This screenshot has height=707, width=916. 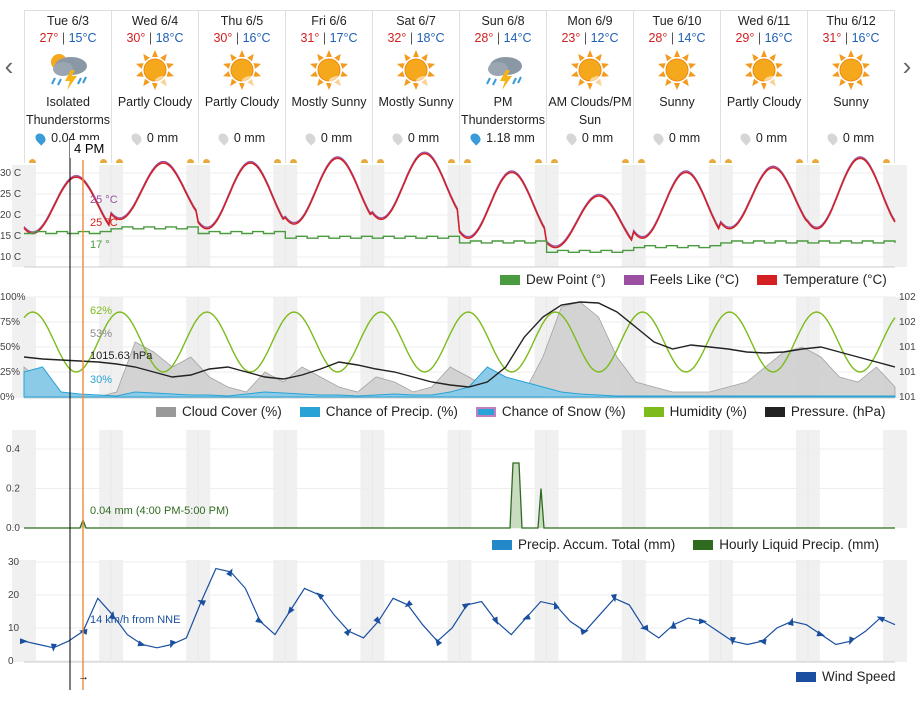 I want to click on temperature-line, so click(x=459, y=200).